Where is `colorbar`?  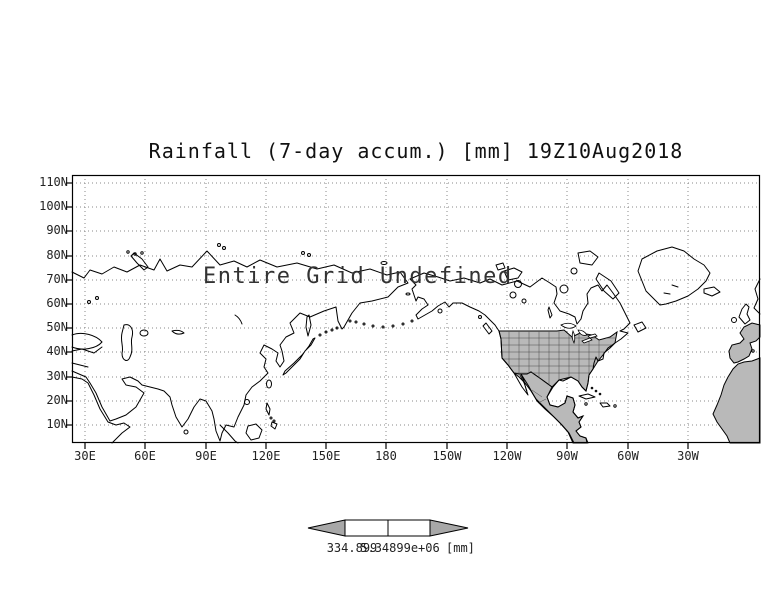 colorbar is located at coordinates (388, 528).